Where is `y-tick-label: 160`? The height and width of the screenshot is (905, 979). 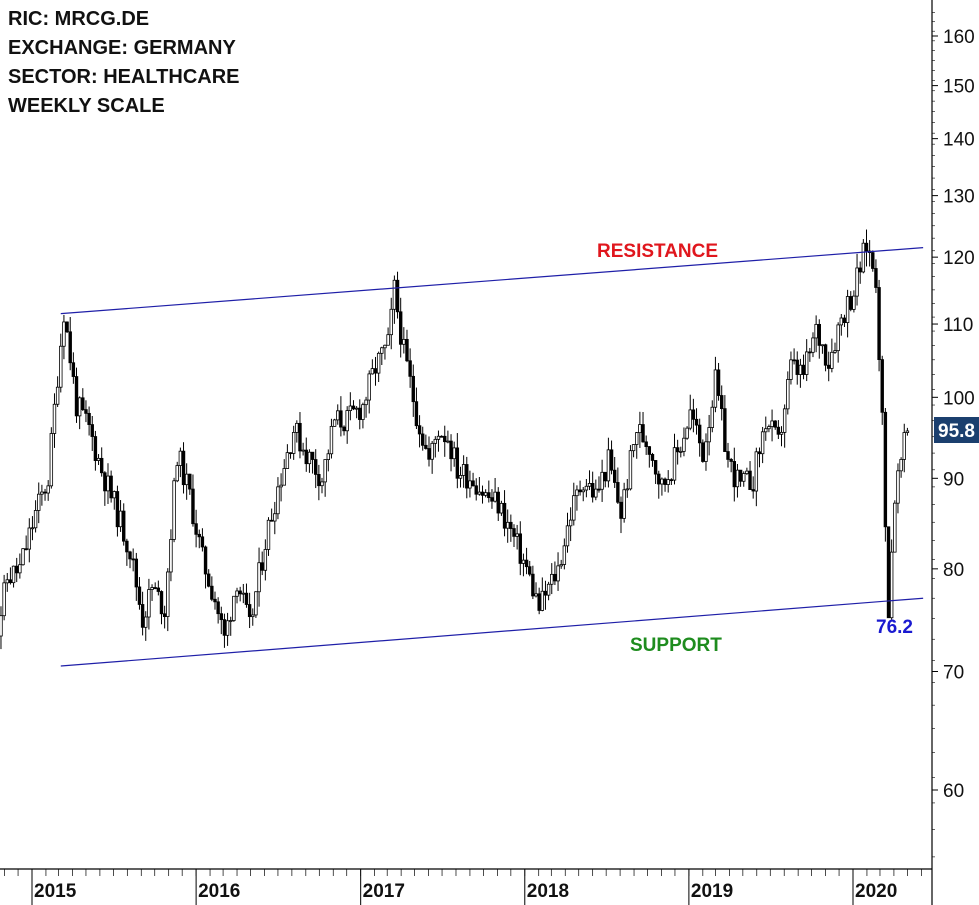
y-tick-label: 160 is located at coordinates (959, 37).